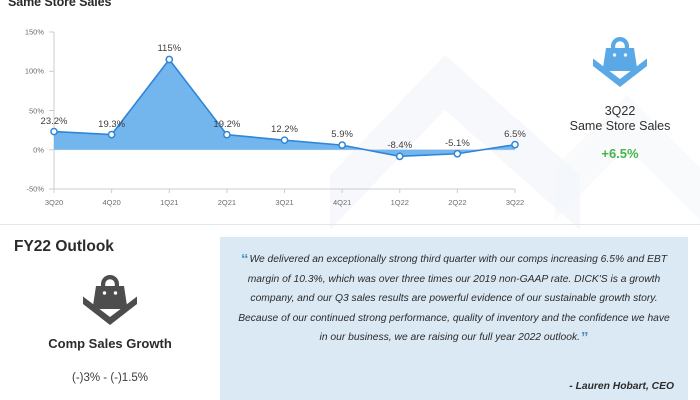 The width and height of the screenshot is (700, 400). Describe the element at coordinates (620, 153) in the screenshot. I see `kpi-value: +6.5%` at that location.